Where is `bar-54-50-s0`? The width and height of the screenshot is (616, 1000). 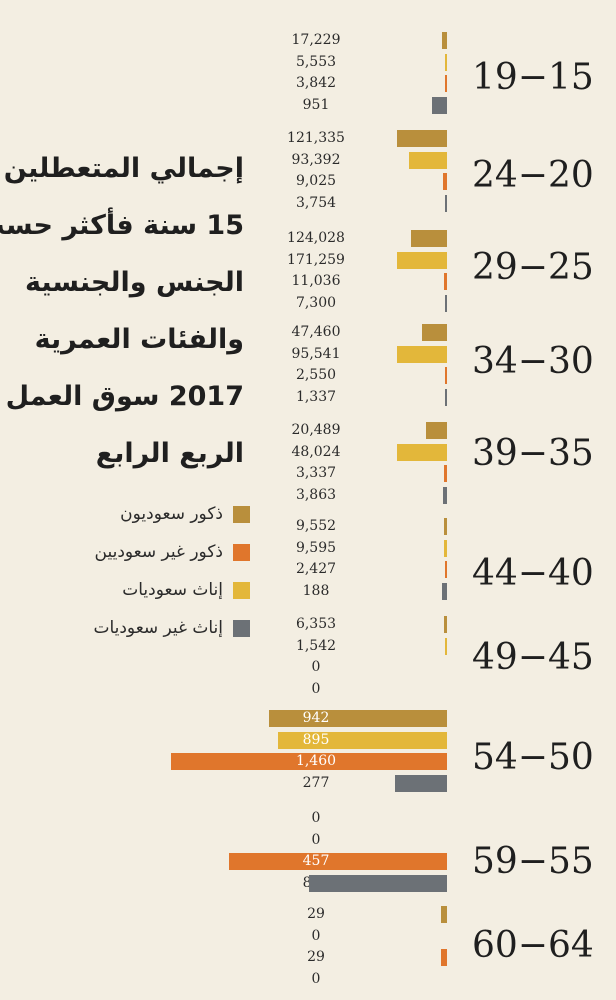
bar-54-50-s0 is located at coordinates (357, 718).